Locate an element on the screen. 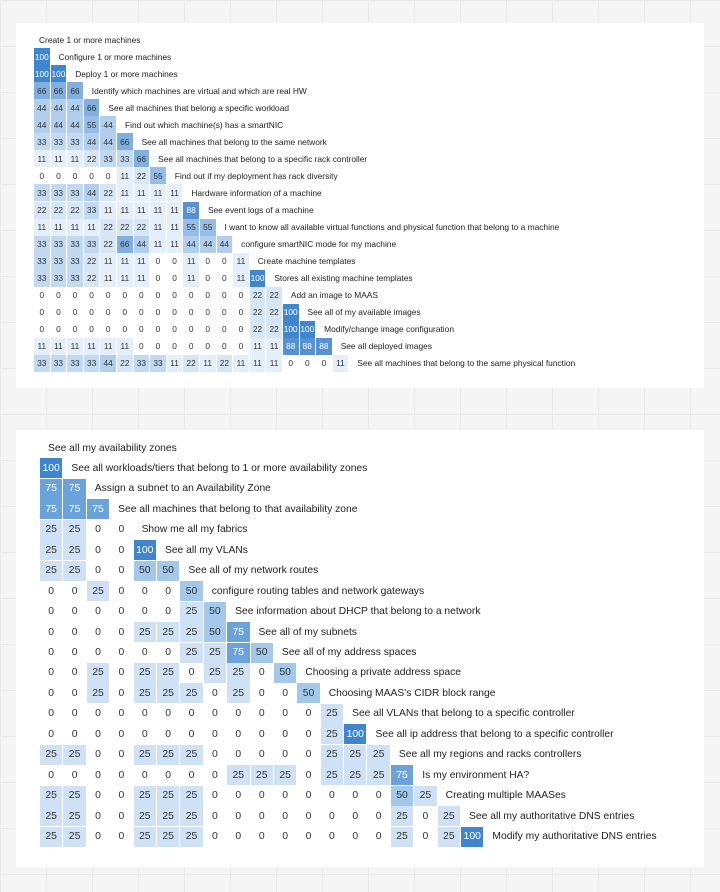  row-label: Show me all my fabrics is located at coordinates (194, 530).